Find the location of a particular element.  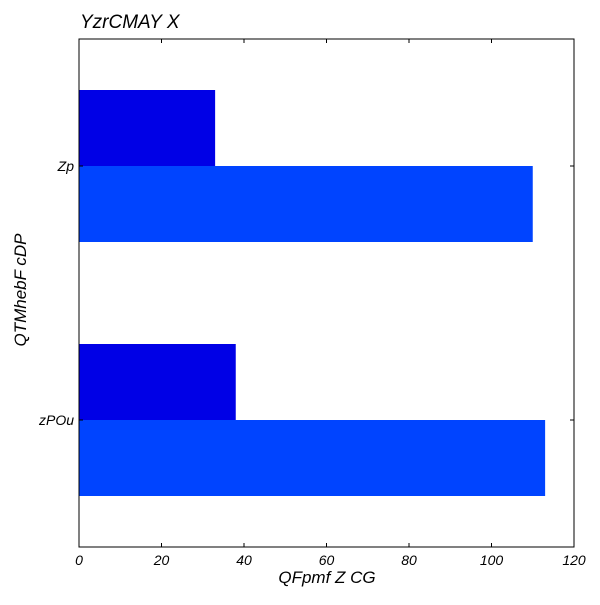

y-axis-label: QTMhebF cDP is located at coordinates (20, 290).